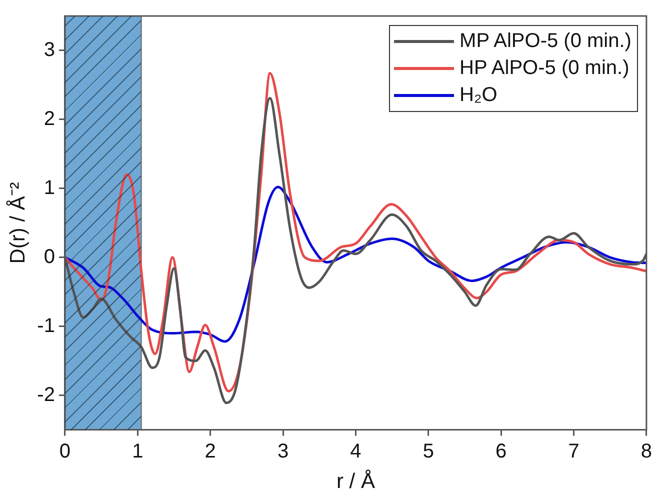 Image resolution: width=656 pixels, height=497 pixels. Describe the element at coordinates (65, 451) in the screenshot. I see `x-tick-label: 0` at that location.